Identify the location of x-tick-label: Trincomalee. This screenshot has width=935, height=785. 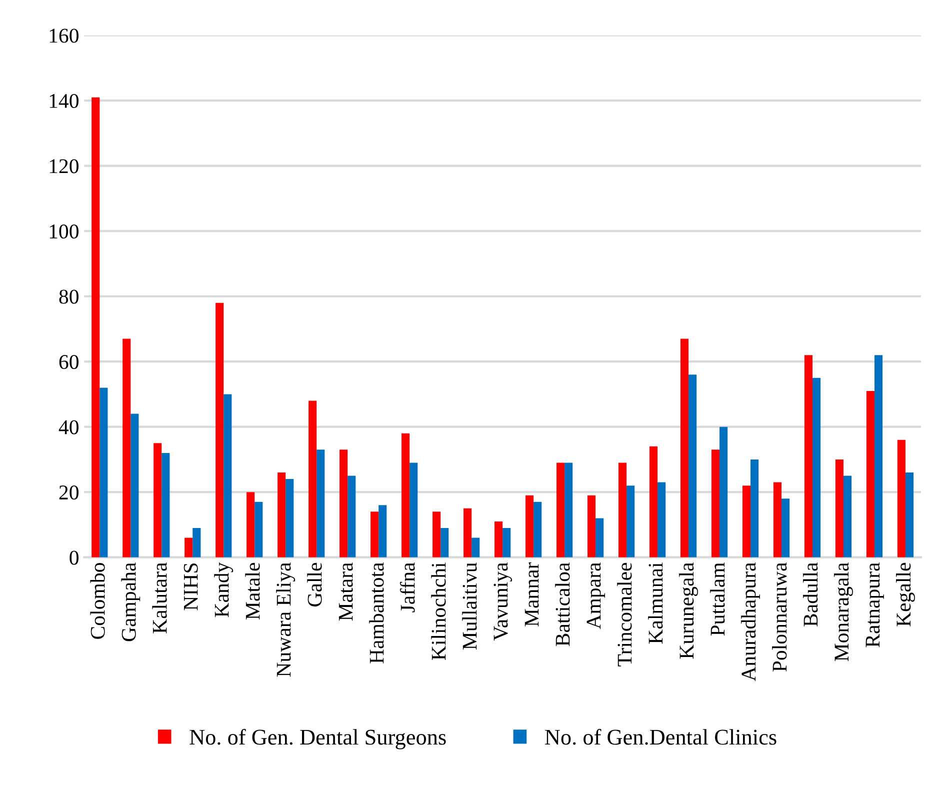
(624, 614).